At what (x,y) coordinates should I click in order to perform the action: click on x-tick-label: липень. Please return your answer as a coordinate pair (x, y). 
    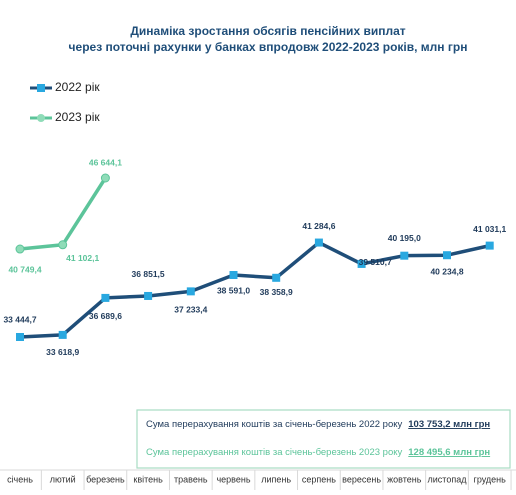
    Looking at the image, I should click on (276, 479).